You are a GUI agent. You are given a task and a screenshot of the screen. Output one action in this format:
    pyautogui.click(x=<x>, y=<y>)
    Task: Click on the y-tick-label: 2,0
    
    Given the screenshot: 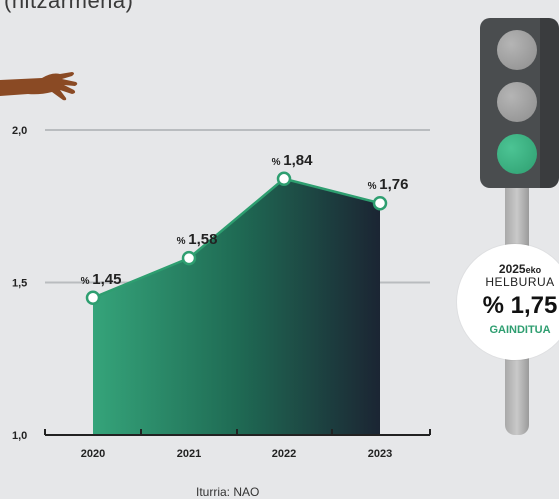 What is the action you would take?
    pyautogui.click(x=19, y=131)
    